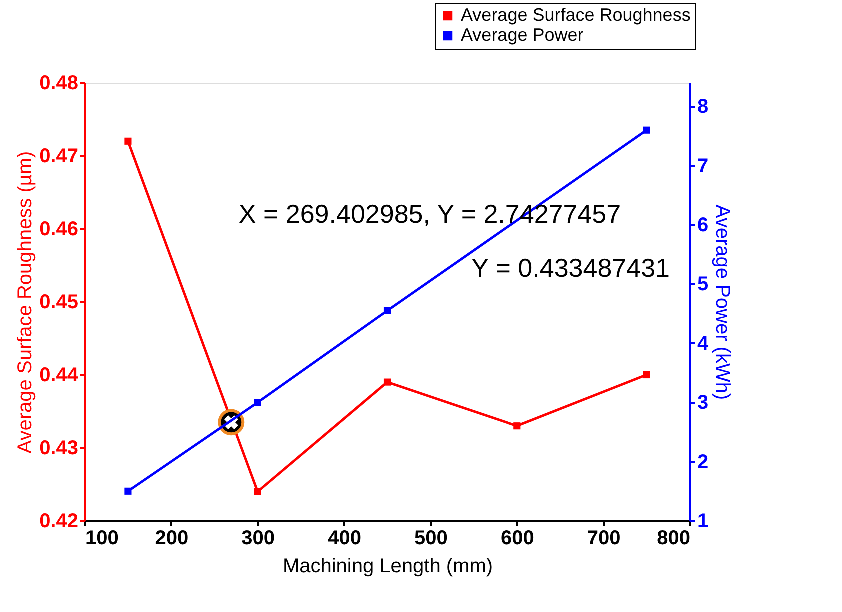 The width and height of the screenshot is (842, 612). Describe the element at coordinates (59, 229) in the screenshot. I see `y-tick-label: 0.46` at that location.